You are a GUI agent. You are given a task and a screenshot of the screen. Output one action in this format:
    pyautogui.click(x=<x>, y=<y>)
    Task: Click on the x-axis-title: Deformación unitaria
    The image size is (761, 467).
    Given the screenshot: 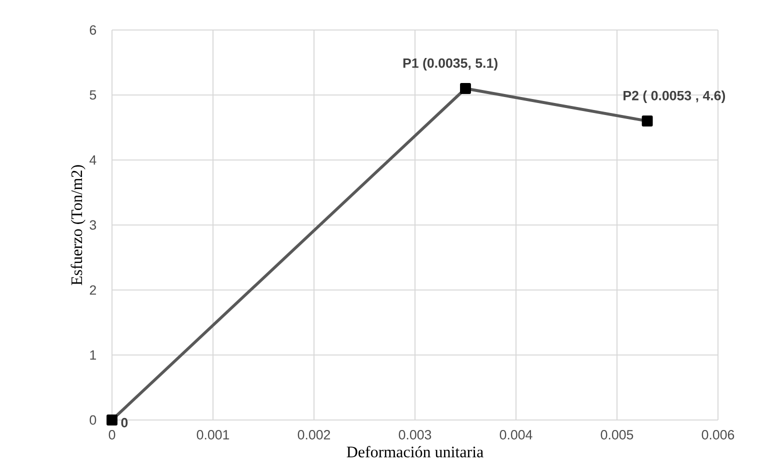 What is the action you would take?
    pyautogui.click(x=415, y=452)
    